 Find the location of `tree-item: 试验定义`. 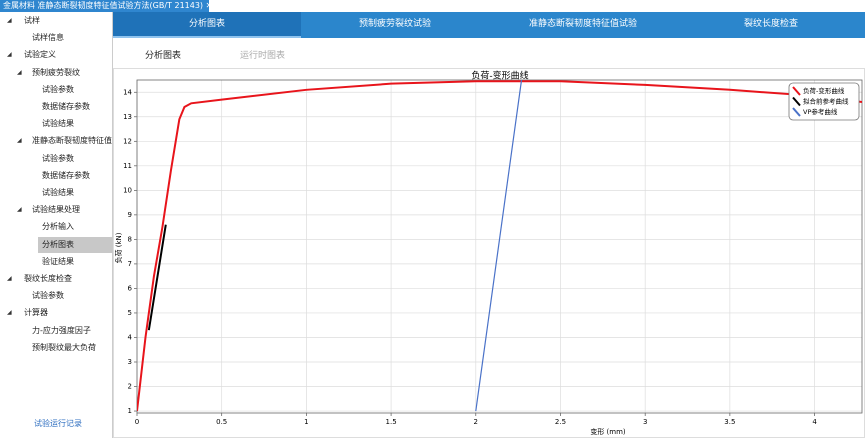

tree-item: 试验定义 is located at coordinates (40, 55).